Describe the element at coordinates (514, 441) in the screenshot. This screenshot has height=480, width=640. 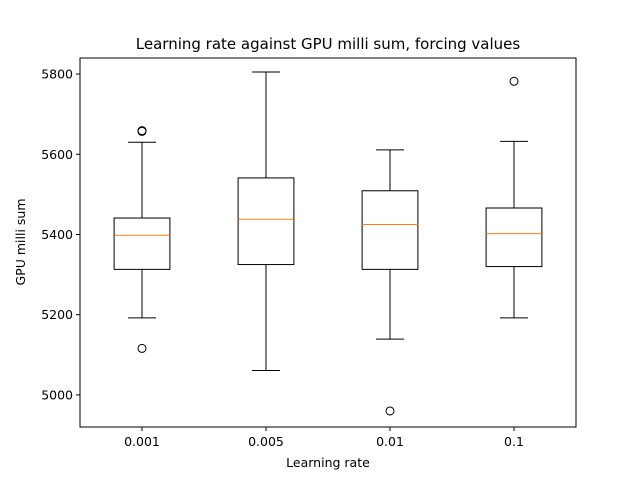
I see `x-tick-label: 0.1` at that location.